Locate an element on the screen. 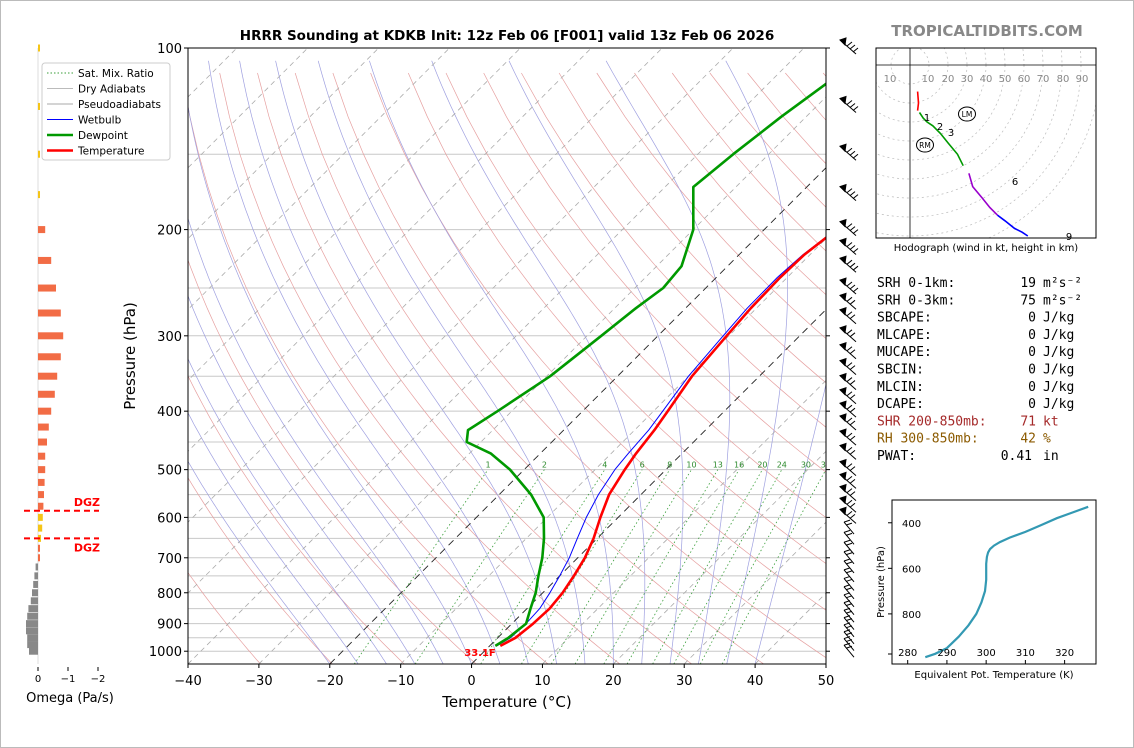  hodo-ring-label: 20 is located at coordinates (948, 79).